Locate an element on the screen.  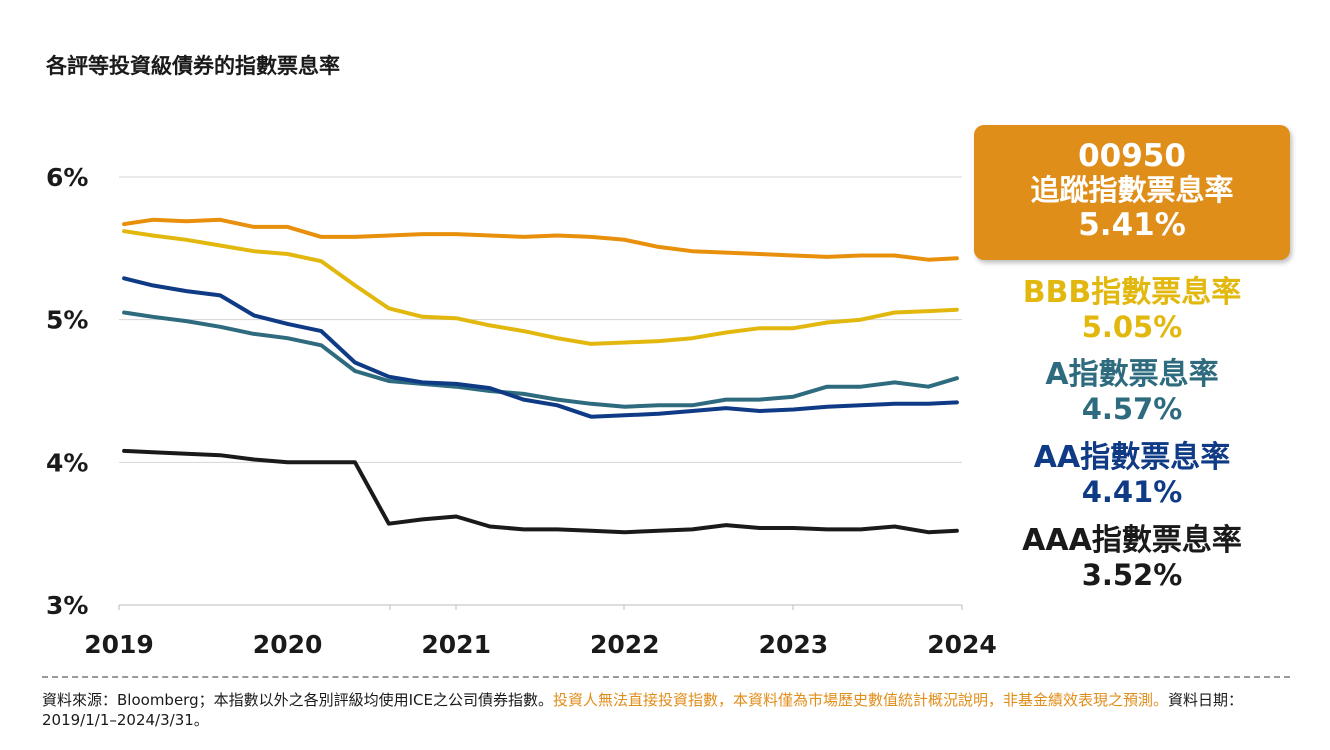
x-tick-label: 2022 is located at coordinates (625, 644).